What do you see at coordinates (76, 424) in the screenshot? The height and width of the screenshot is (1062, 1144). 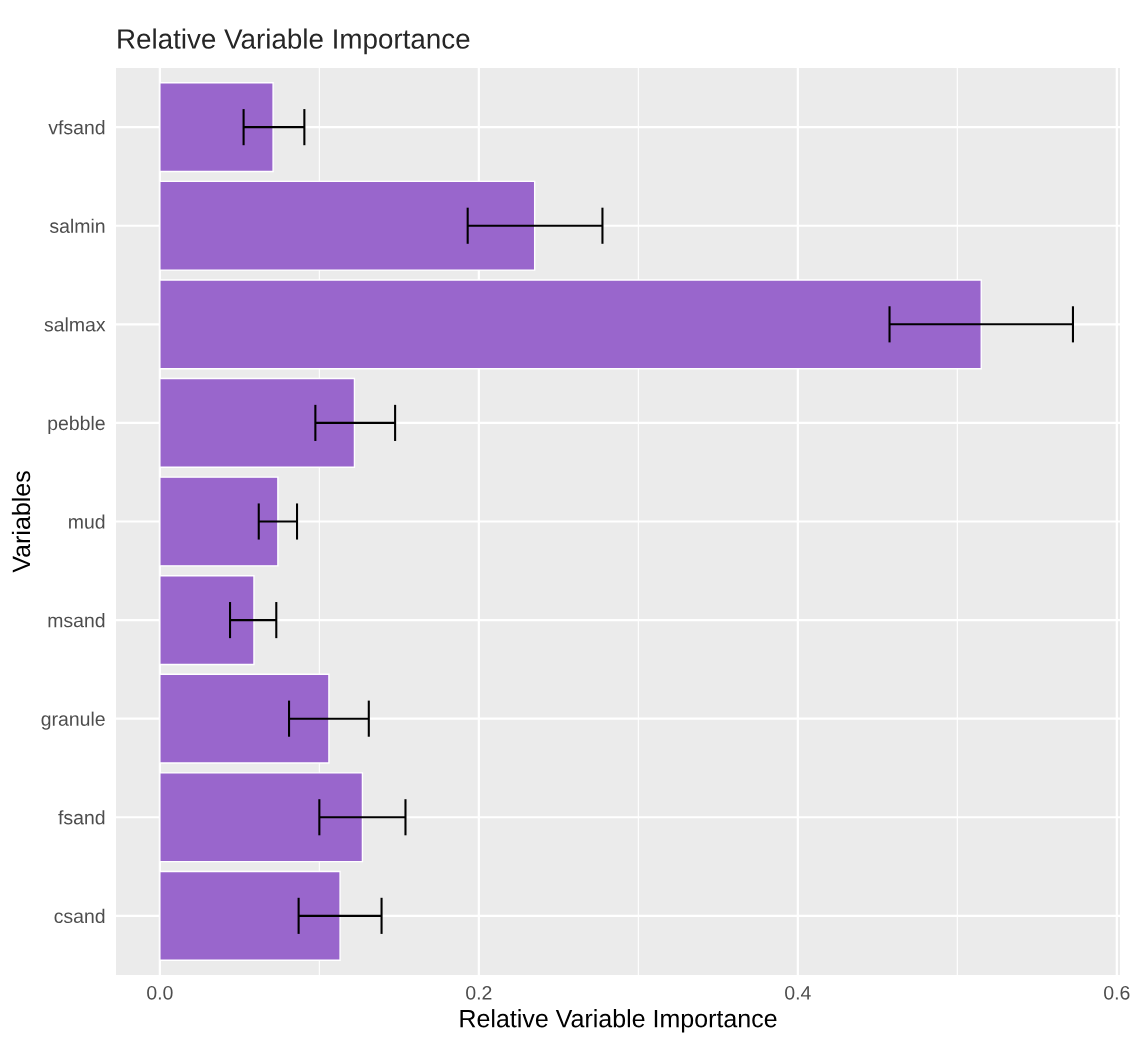 I see `y-tick-label: pebble` at bounding box center [76, 424].